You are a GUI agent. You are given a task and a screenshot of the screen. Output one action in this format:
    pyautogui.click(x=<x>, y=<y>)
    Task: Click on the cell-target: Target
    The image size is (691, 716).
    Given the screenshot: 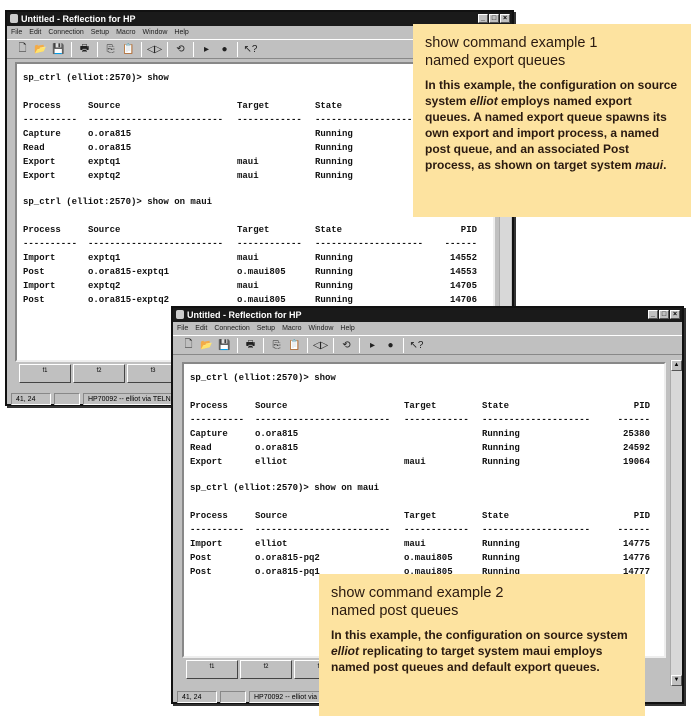 What is the action you would take?
    pyautogui.click(x=420, y=516)
    